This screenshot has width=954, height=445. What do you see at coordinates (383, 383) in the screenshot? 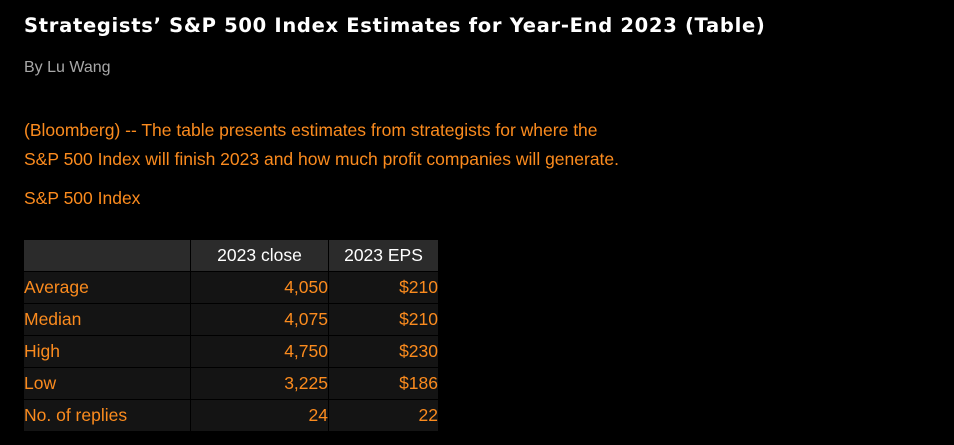
I see `eps-value: $186` at bounding box center [383, 383].